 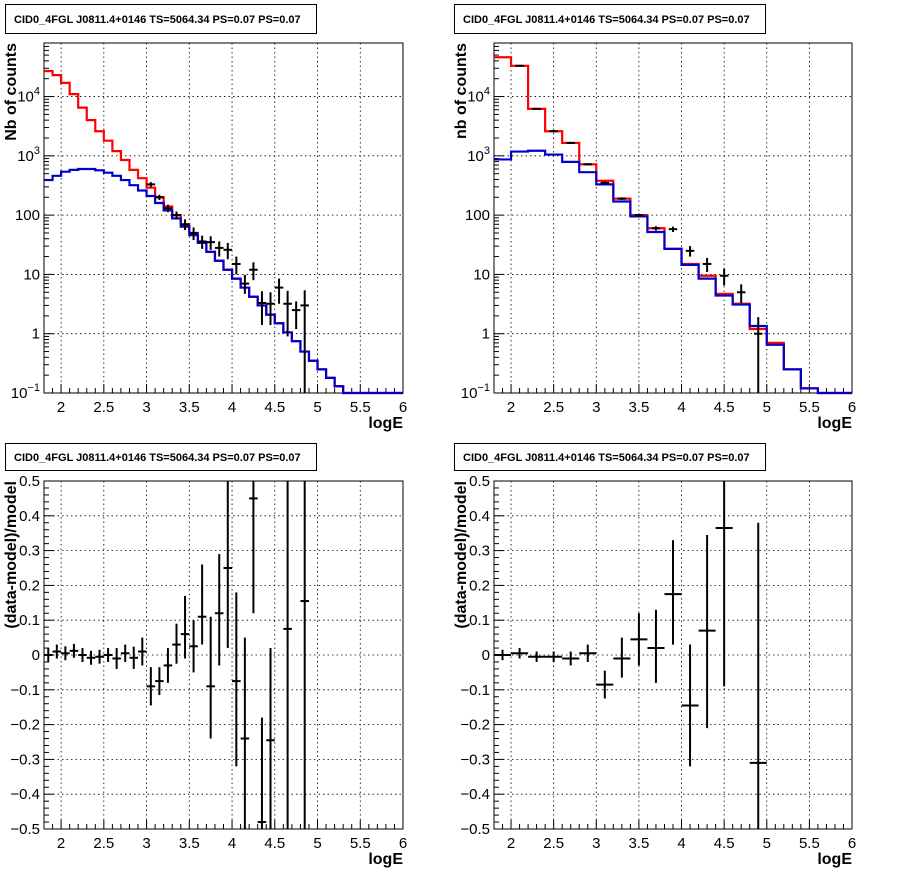 What do you see at coordinates (11, 92) in the screenshot?
I see `y-axis-title: Nb of counts` at bounding box center [11, 92].